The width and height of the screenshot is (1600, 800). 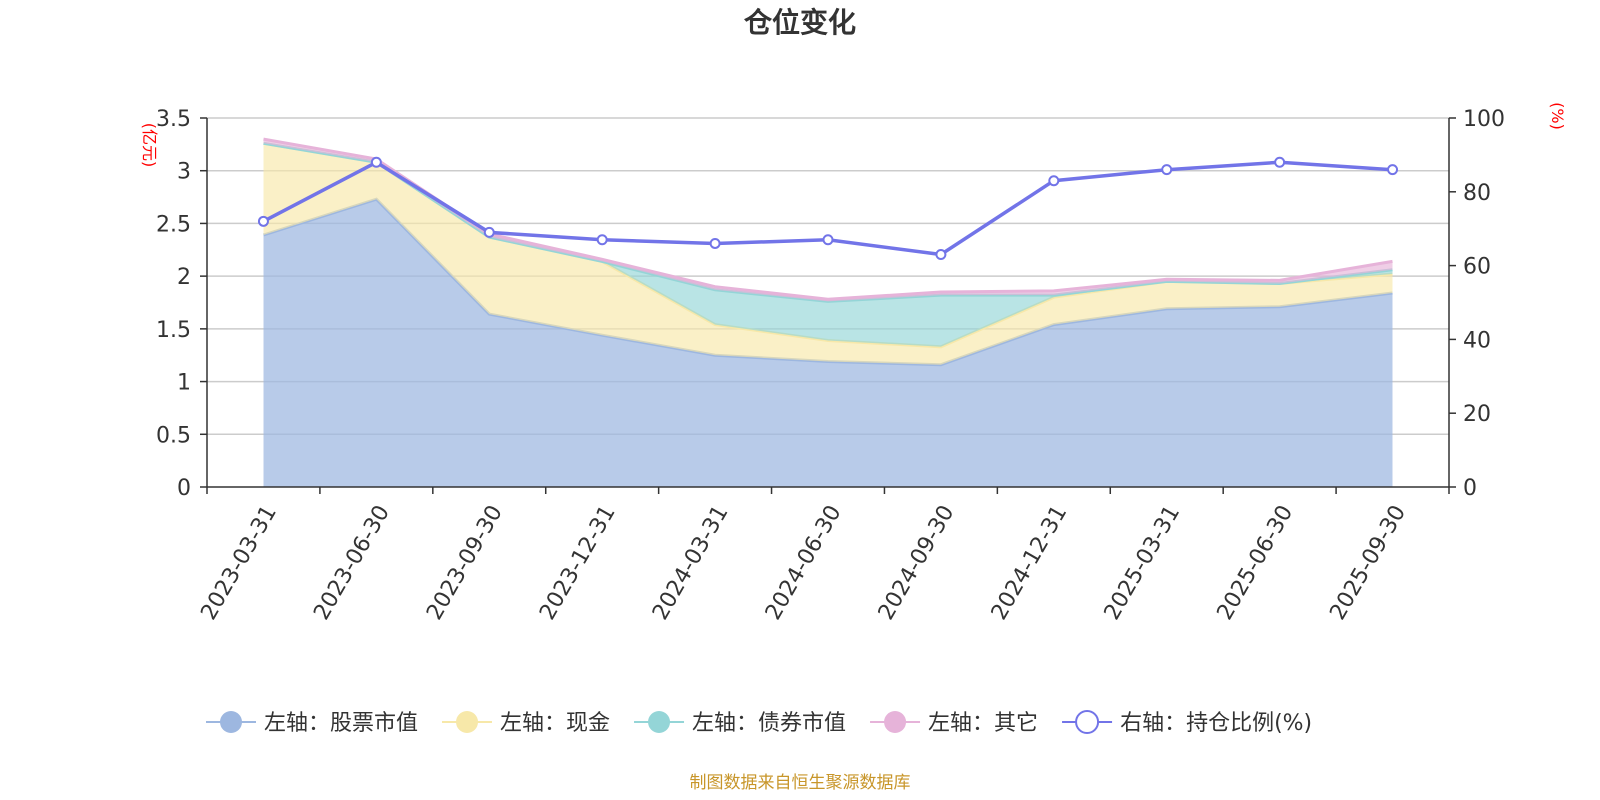 What do you see at coordinates (239, 562) in the screenshot?
I see `x-axis-label: 2023-03-31` at bounding box center [239, 562].